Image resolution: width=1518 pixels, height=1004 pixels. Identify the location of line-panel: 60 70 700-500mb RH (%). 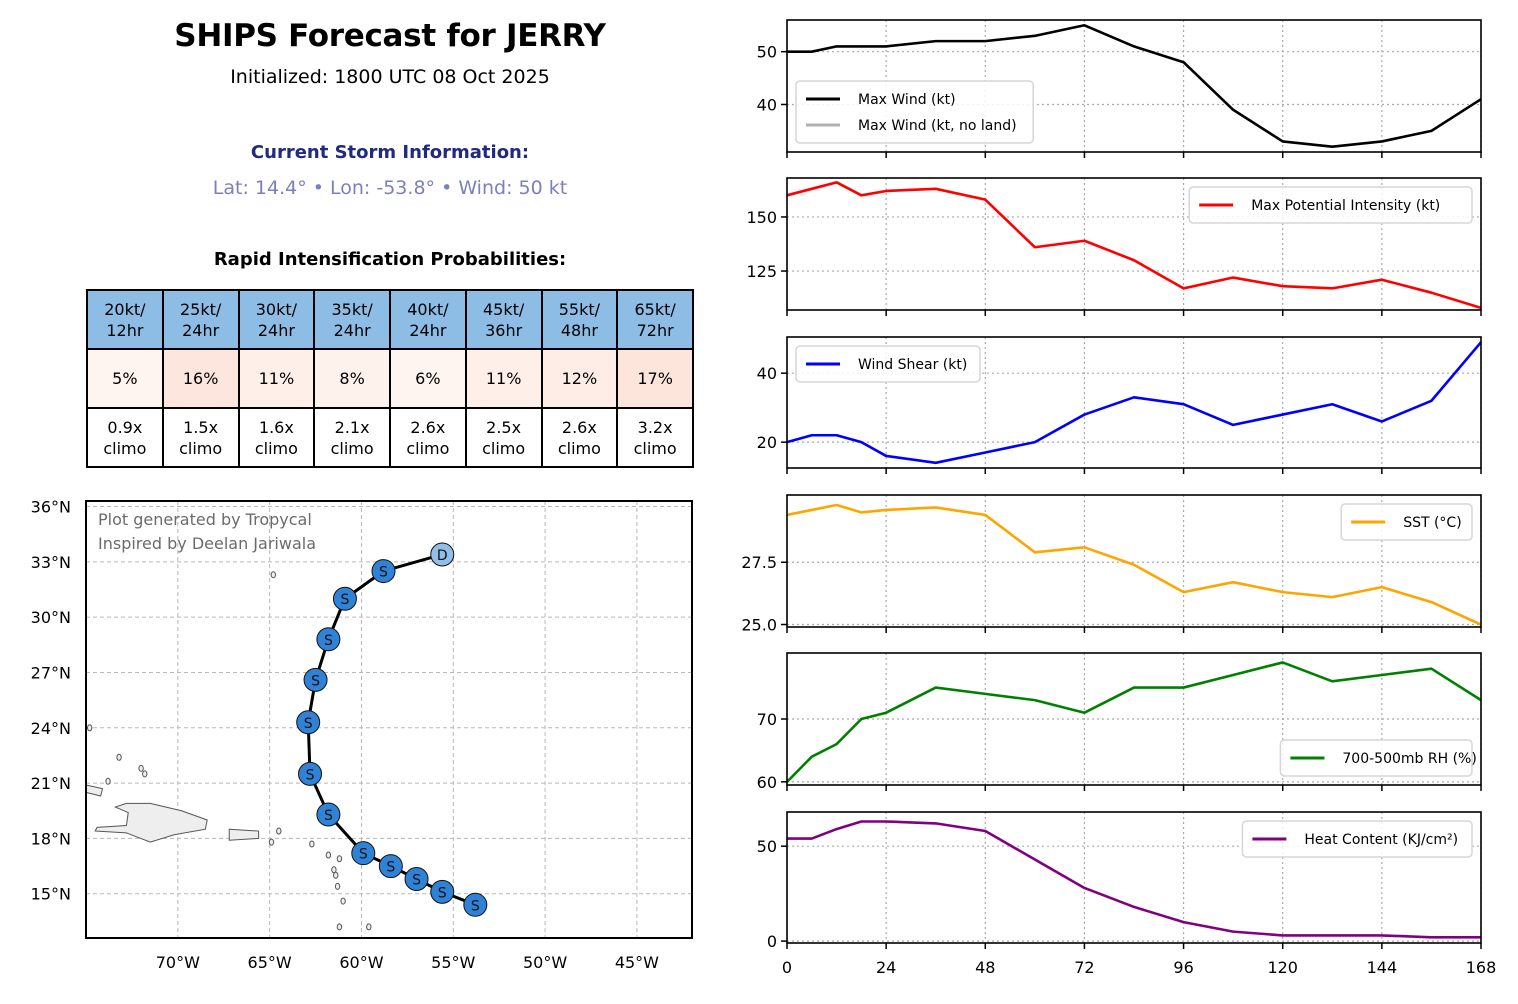
(1119, 722).